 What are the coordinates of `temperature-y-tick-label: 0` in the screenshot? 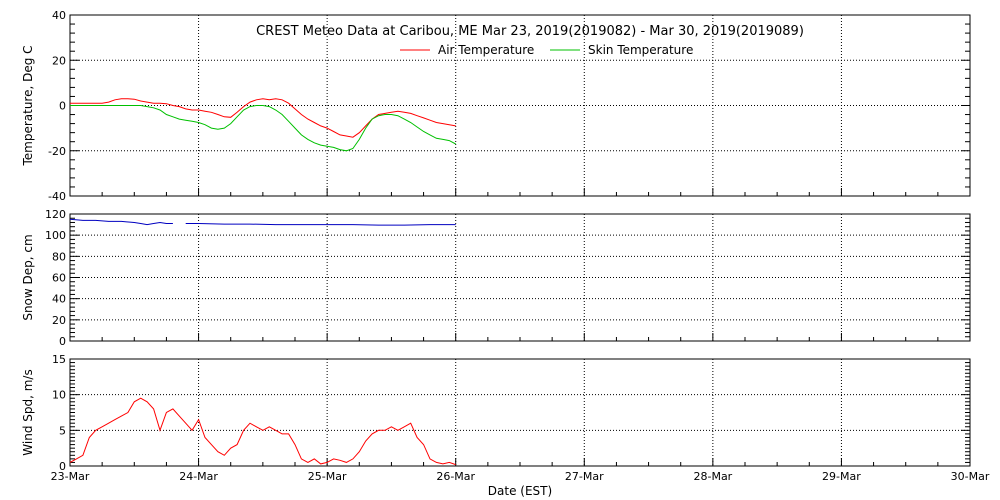 It's located at (62, 106).